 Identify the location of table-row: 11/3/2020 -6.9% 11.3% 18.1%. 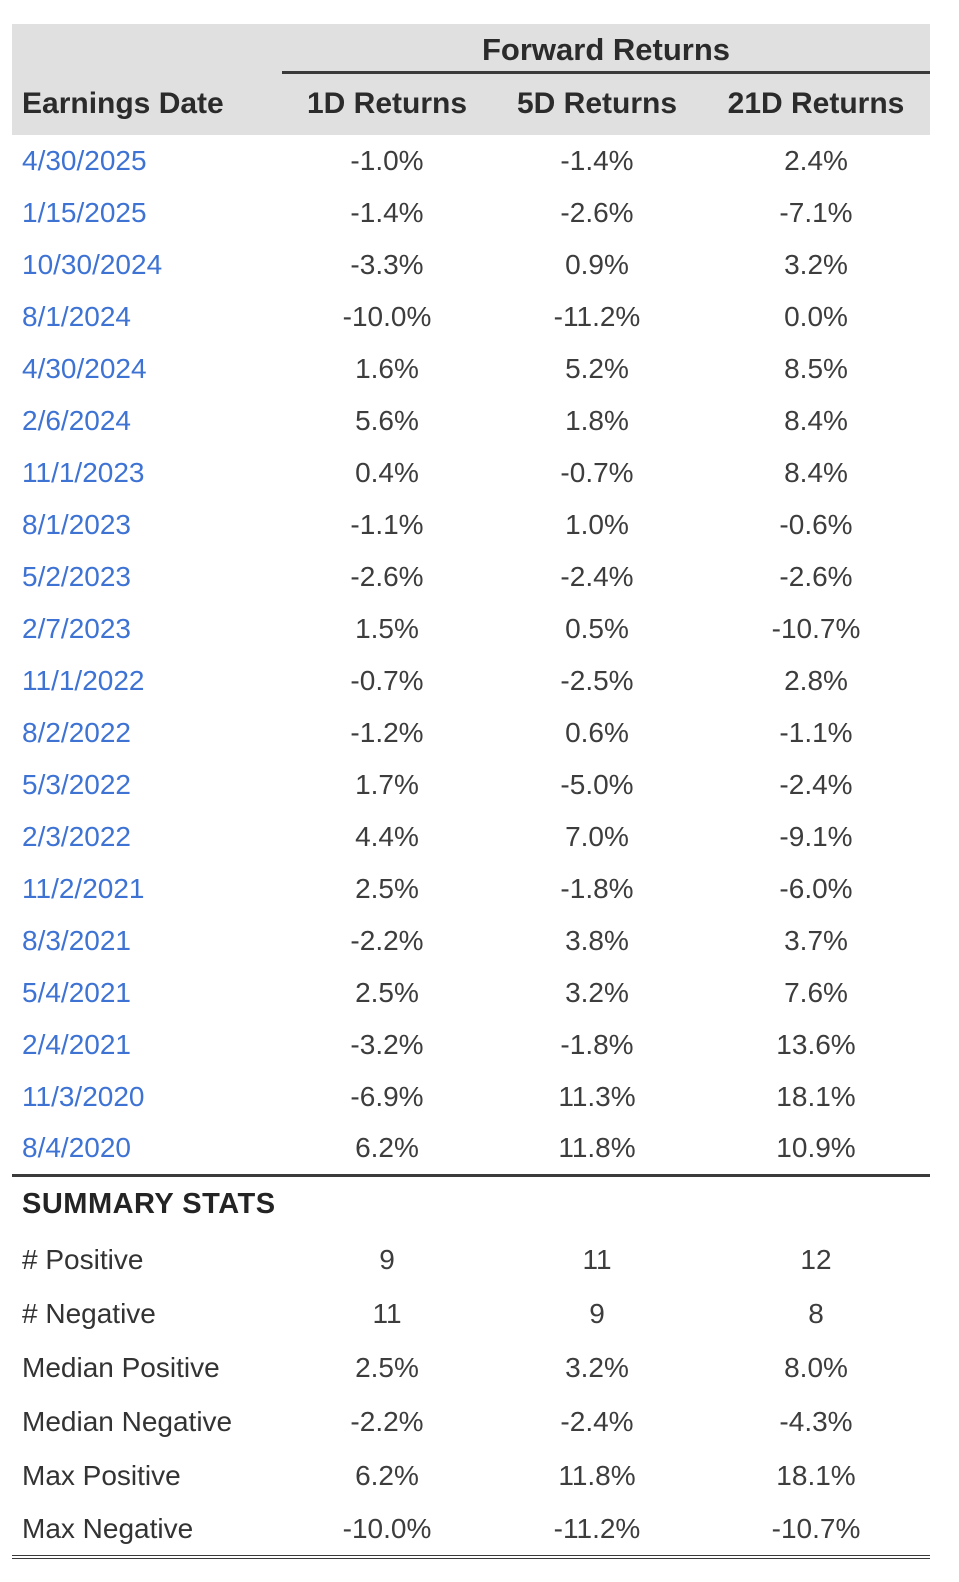
(471, 1097).